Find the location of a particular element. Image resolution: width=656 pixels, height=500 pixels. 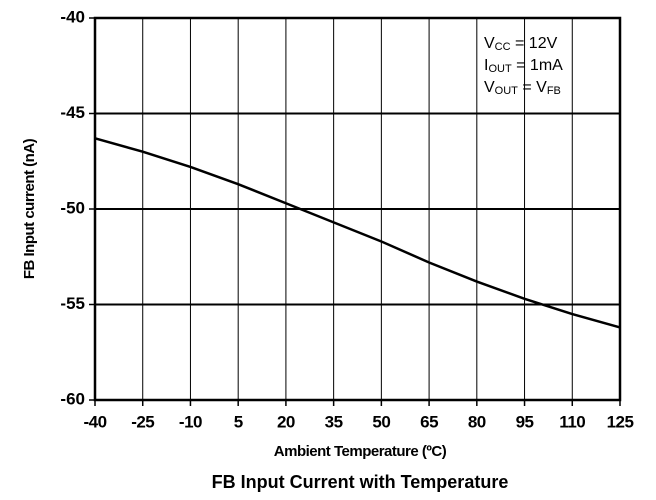

annotation: VCC = 12V is located at coordinates (521, 44).